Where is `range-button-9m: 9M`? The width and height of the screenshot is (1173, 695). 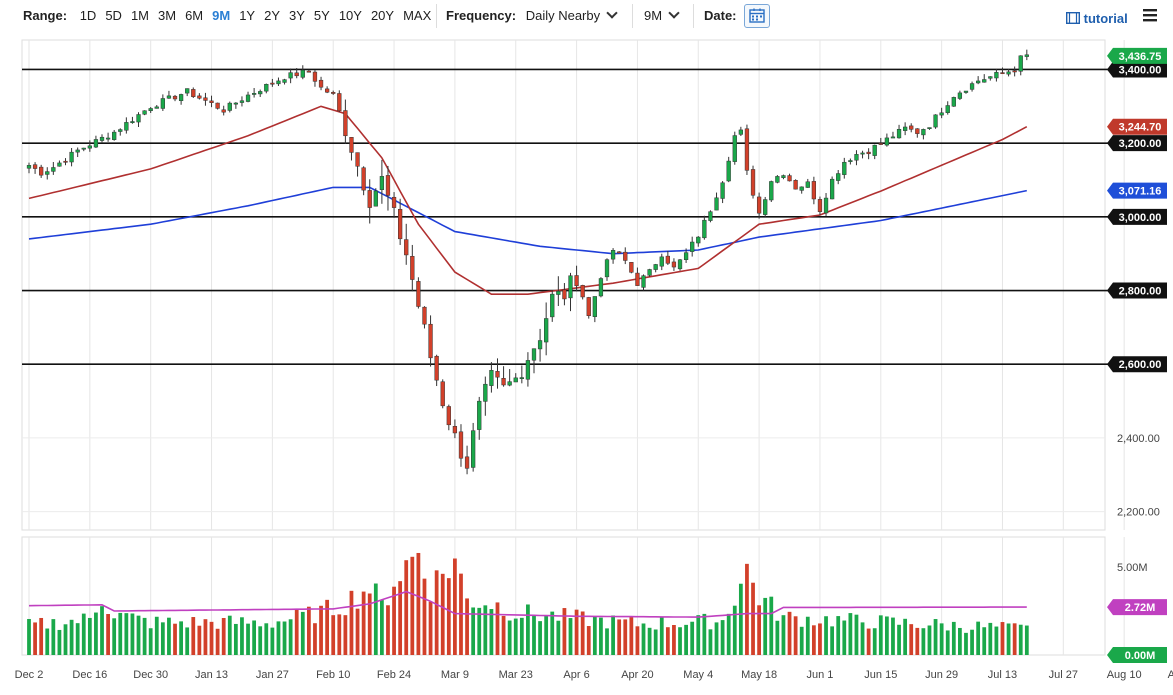 range-button-9m: 9M is located at coordinates (221, 15).